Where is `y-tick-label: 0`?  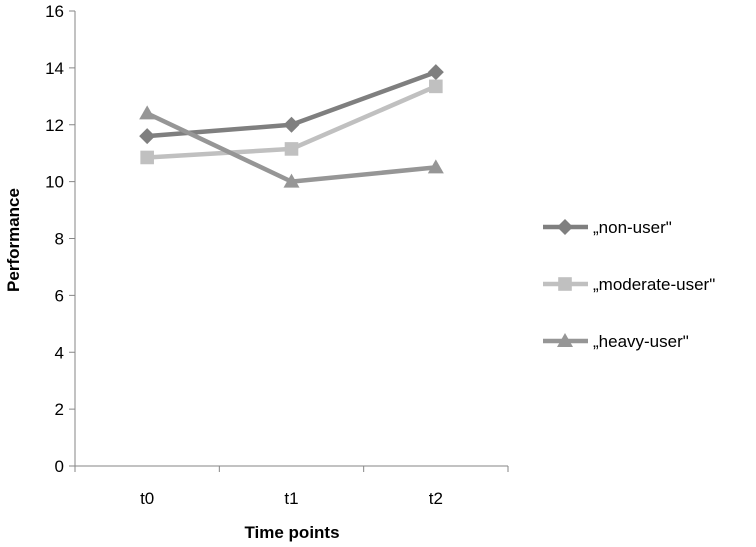 y-tick-label: 0 is located at coordinates (59, 466).